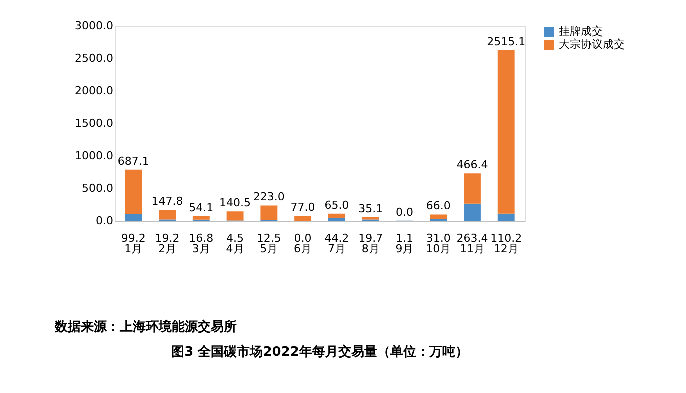 The width and height of the screenshot is (686, 393). Describe the element at coordinates (236, 203) in the screenshot. I see `data-label: 140.5` at that location.